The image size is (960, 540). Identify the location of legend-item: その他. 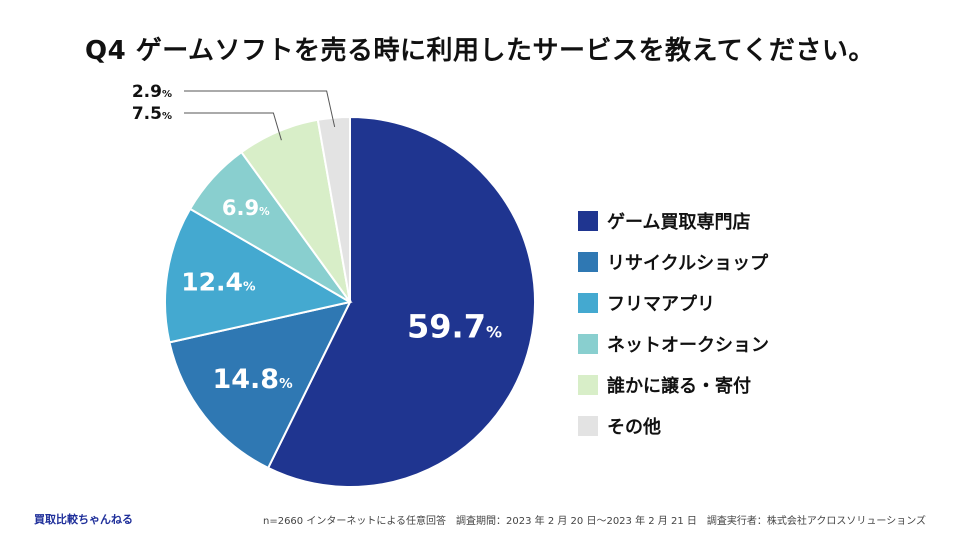
(673, 425).